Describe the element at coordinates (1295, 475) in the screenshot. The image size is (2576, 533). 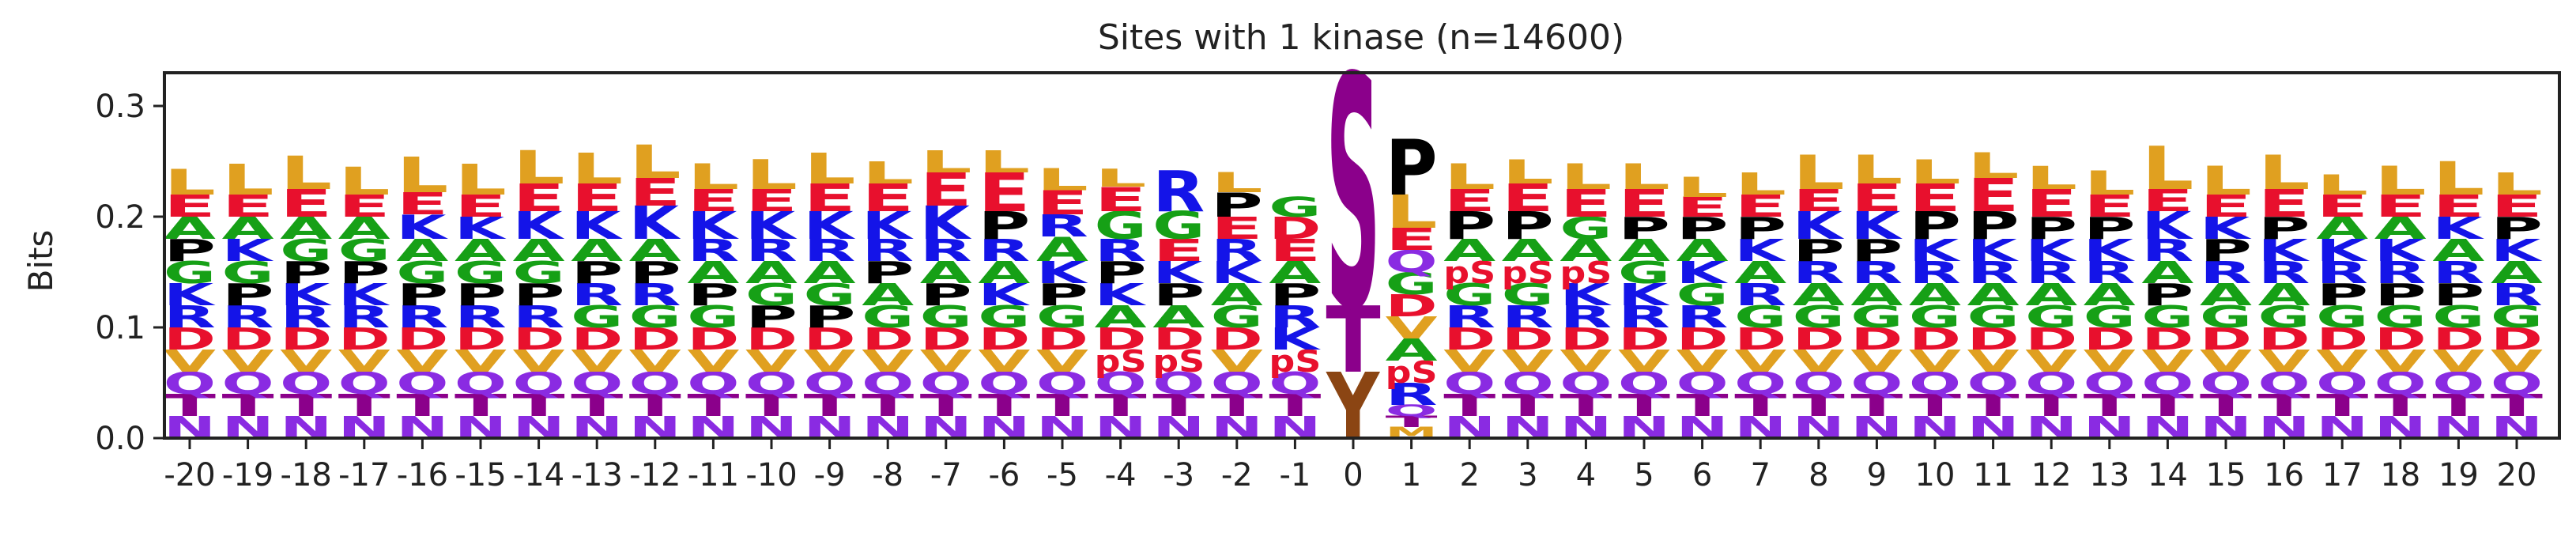
I see `x-tick-label: -1` at that location.